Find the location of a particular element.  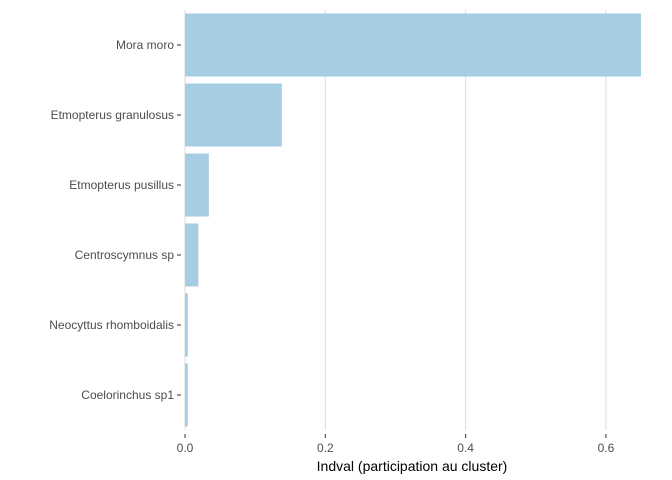

x-tick-label-3: 0.6 is located at coordinates (606, 448).